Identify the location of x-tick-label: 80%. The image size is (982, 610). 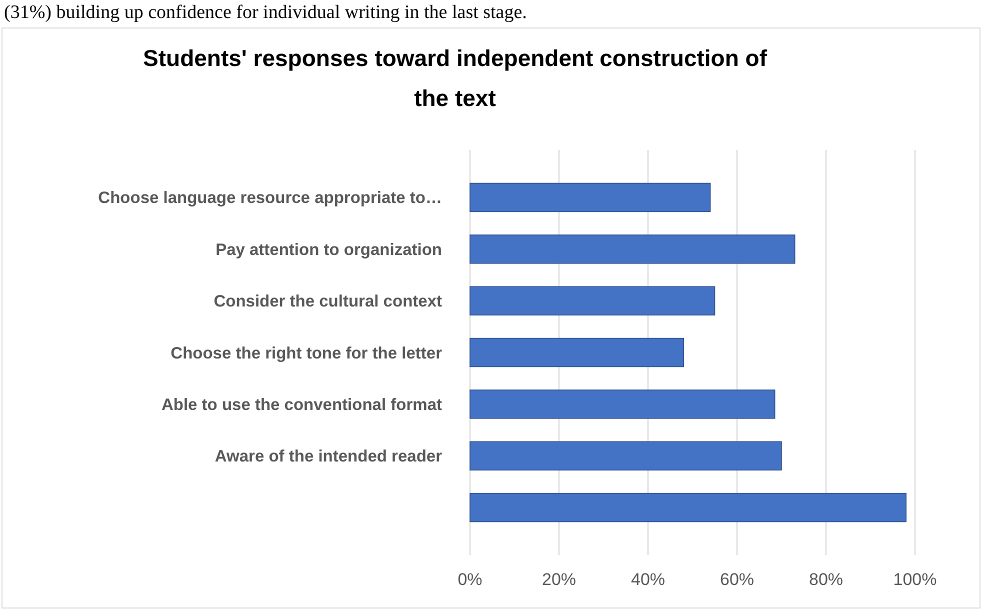
(826, 579).